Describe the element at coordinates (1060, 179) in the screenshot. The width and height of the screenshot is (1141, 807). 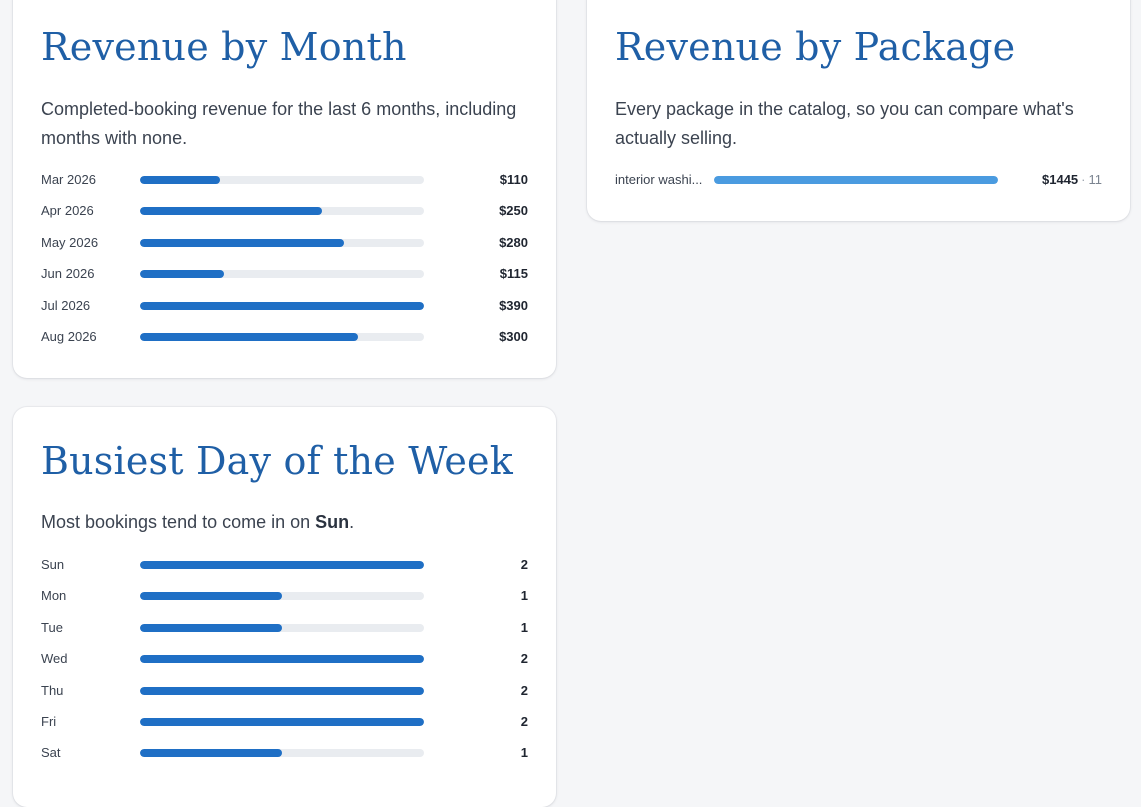
I see `package-revenue: $1445` at that location.